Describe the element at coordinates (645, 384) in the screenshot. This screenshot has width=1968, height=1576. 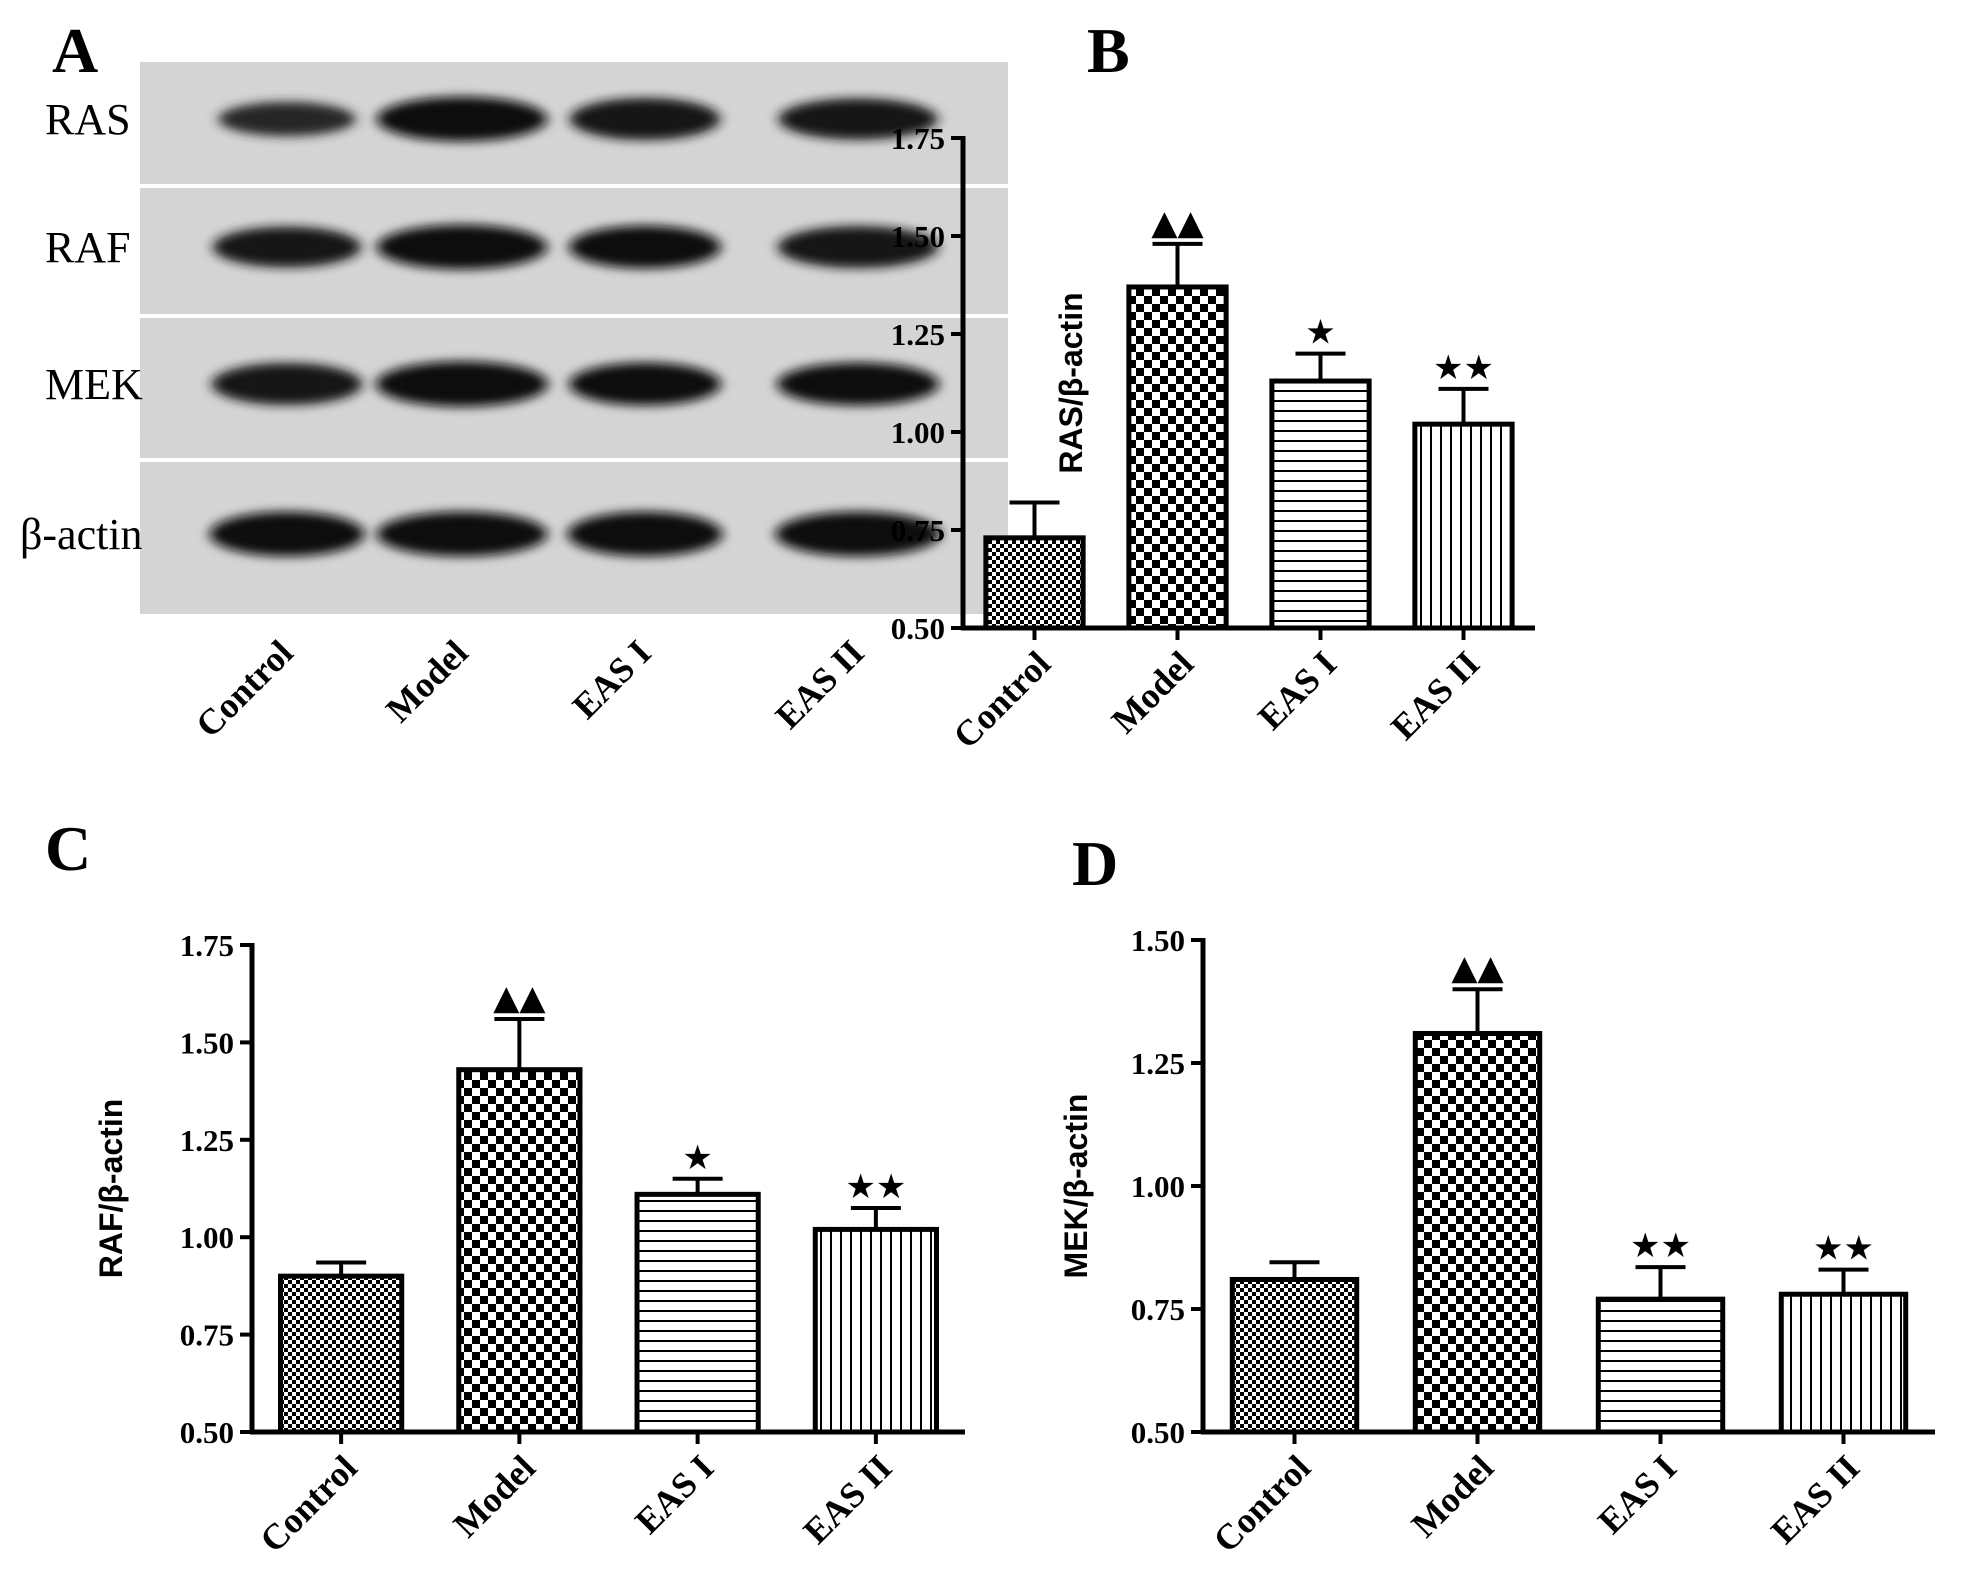
I see `band-mek-eas-i` at that location.